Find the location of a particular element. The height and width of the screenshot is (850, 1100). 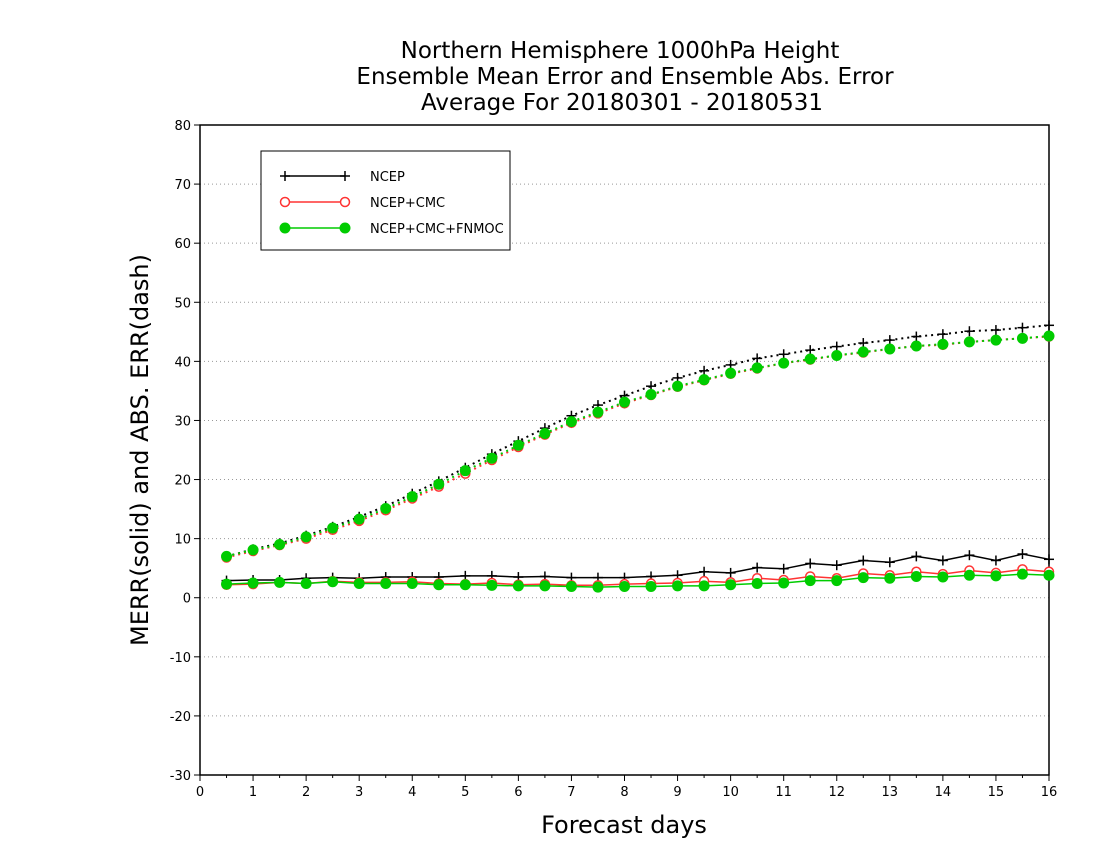

x-tick-label: 0 is located at coordinates (200, 792).